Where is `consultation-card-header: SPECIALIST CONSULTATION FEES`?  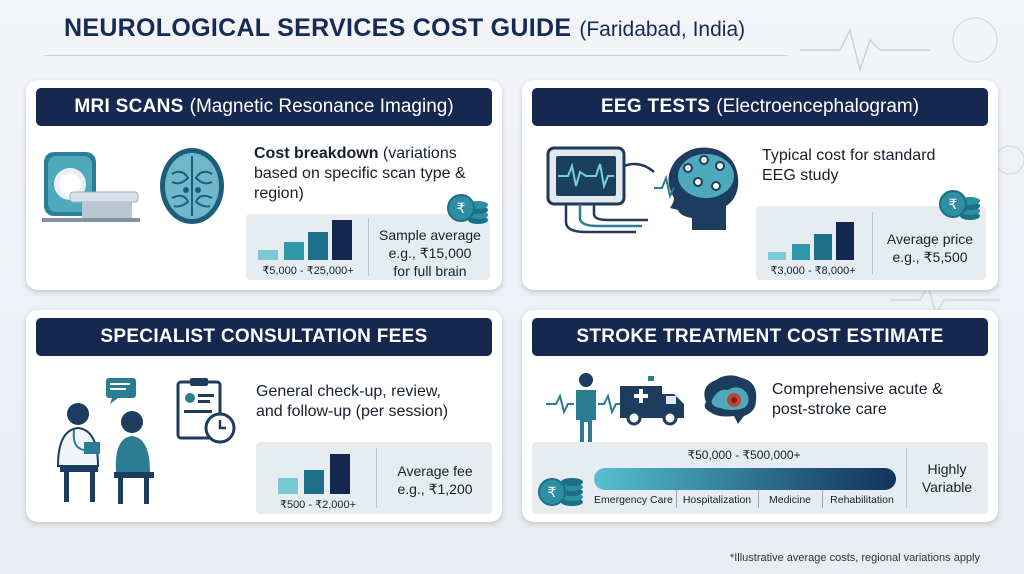
consultation-card-header: SPECIALIST CONSULTATION FEES is located at coordinates (264, 337).